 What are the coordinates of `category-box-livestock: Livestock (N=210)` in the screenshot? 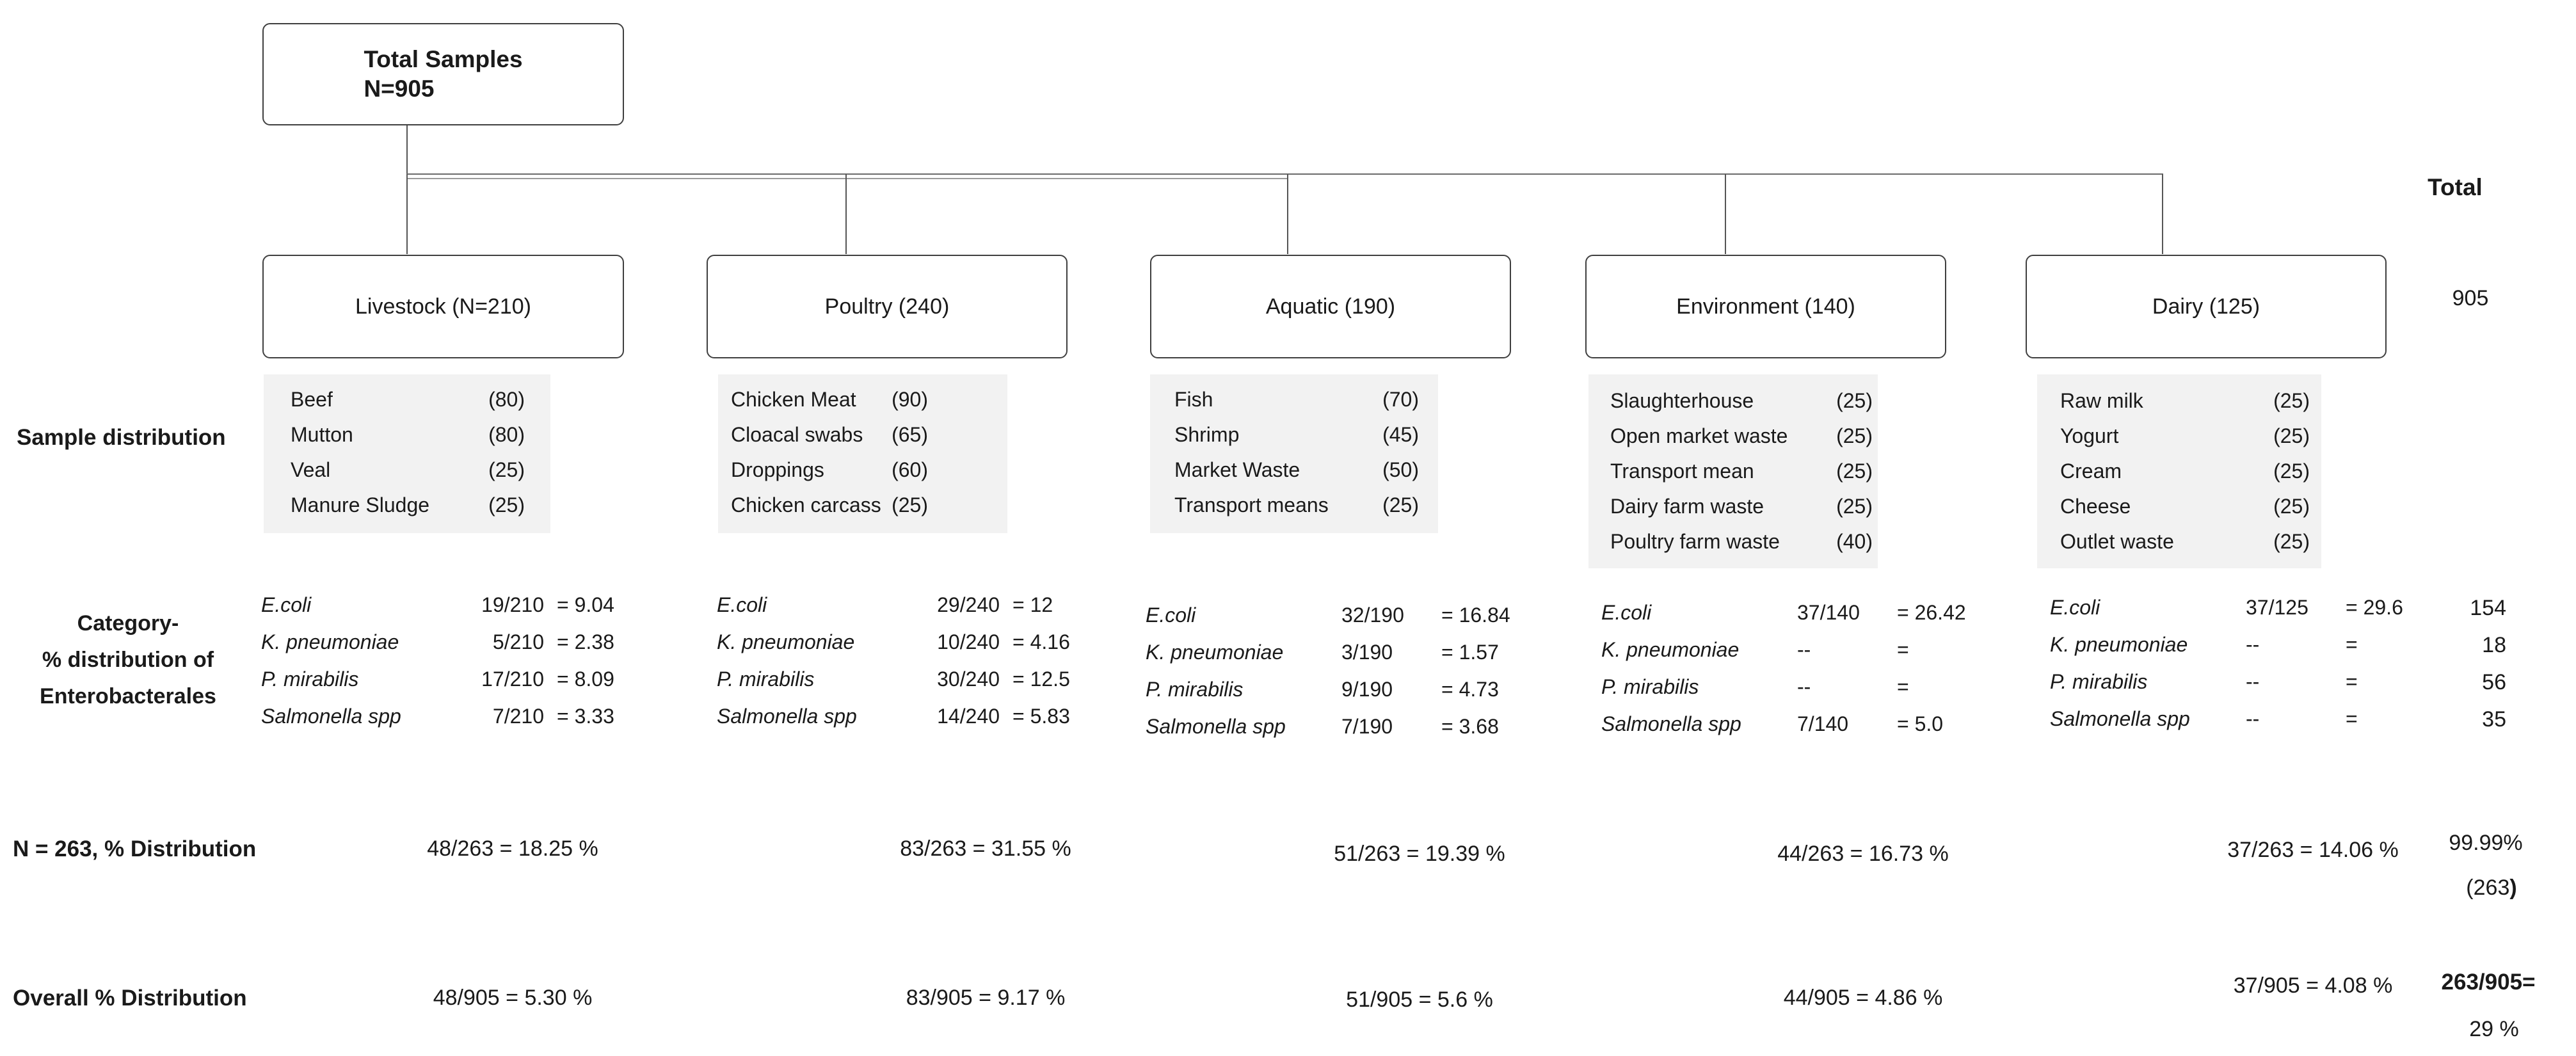 It's located at (443, 306).